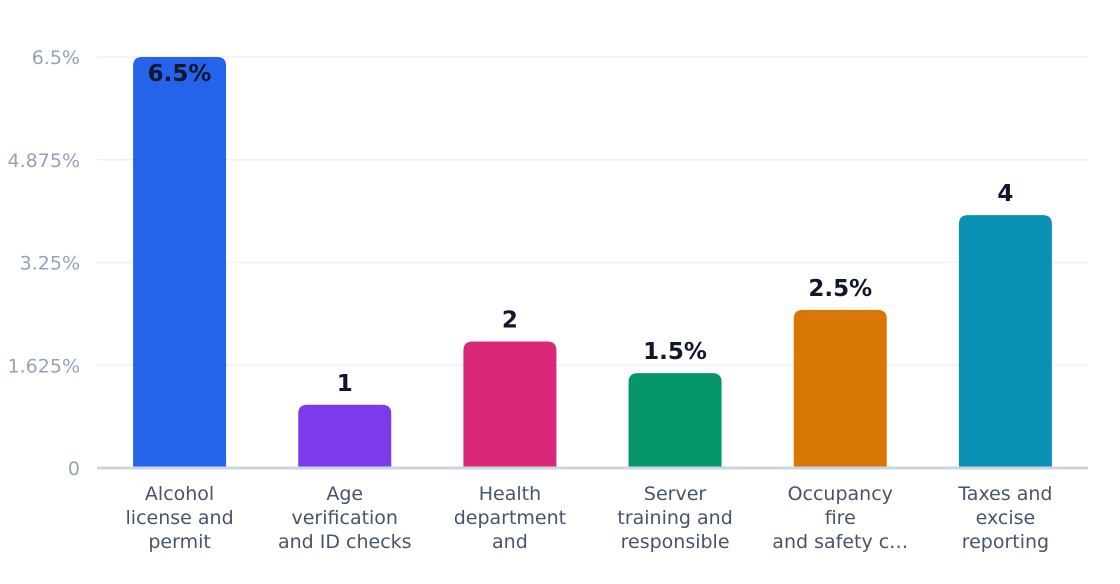  I want to click on data-label: 2.5%, so click(840, 289).